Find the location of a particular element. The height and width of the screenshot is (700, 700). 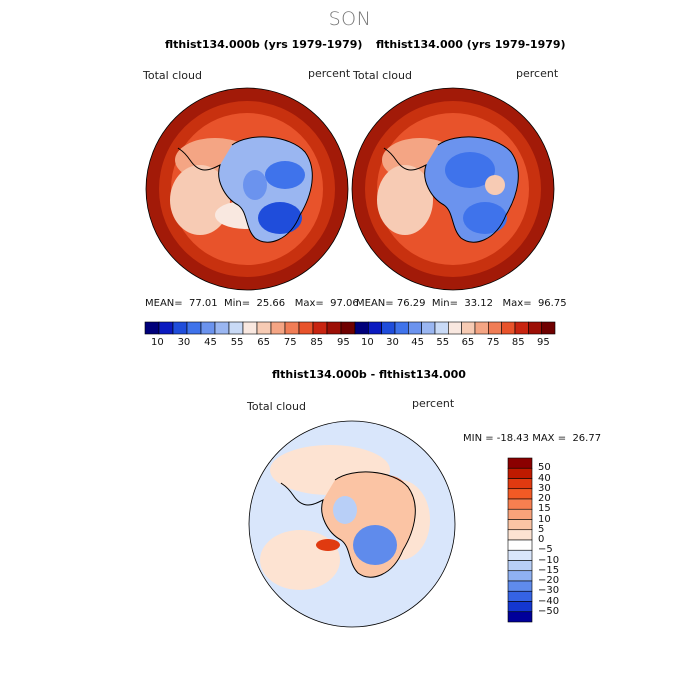

diff-minmax: MIN = -18.43 MAX = 26.77 is located at coordinates (532, 438).